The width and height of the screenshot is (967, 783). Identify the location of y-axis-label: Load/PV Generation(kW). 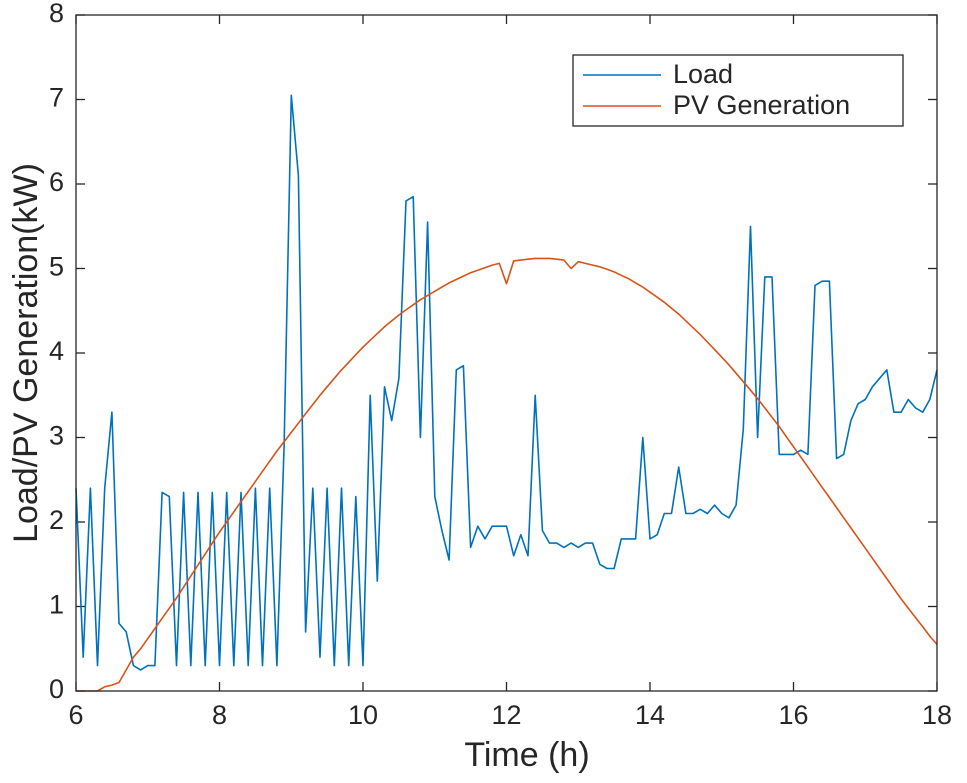
(26, 353).